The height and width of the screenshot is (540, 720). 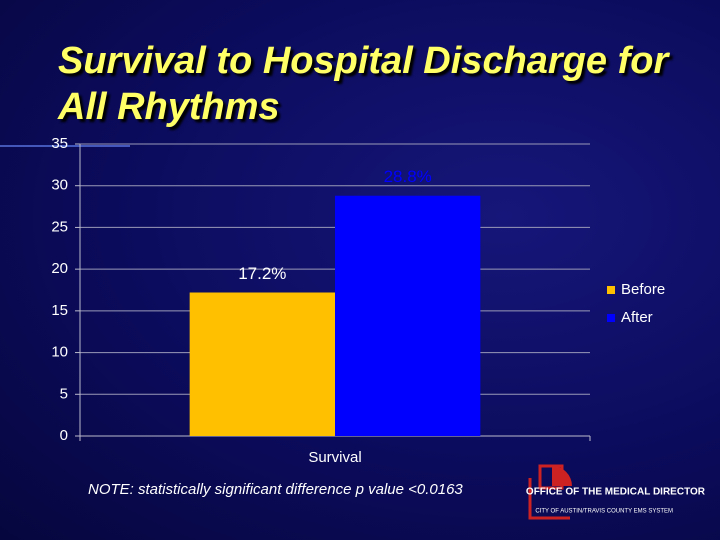 What do you see at coordinates (637, 317) in the screenshot?
I see `legend-label: After` at bounding box center [637, 317].